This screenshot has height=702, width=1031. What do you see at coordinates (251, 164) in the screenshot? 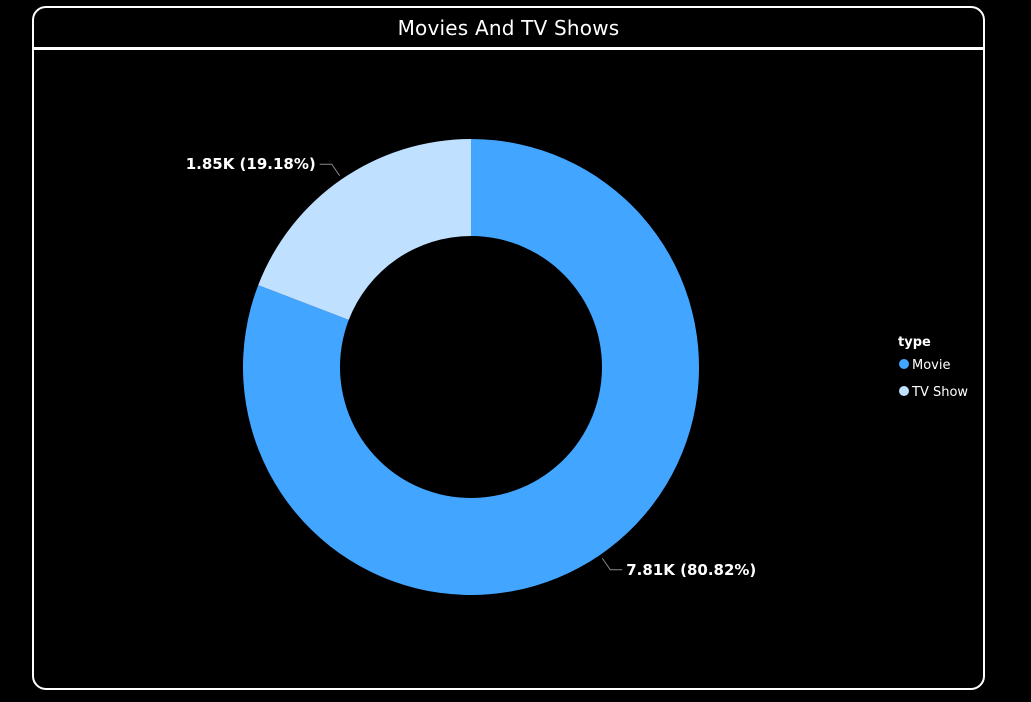
I see `data-label: 1.85K (19.18%)` at bounding box center [251, 164].